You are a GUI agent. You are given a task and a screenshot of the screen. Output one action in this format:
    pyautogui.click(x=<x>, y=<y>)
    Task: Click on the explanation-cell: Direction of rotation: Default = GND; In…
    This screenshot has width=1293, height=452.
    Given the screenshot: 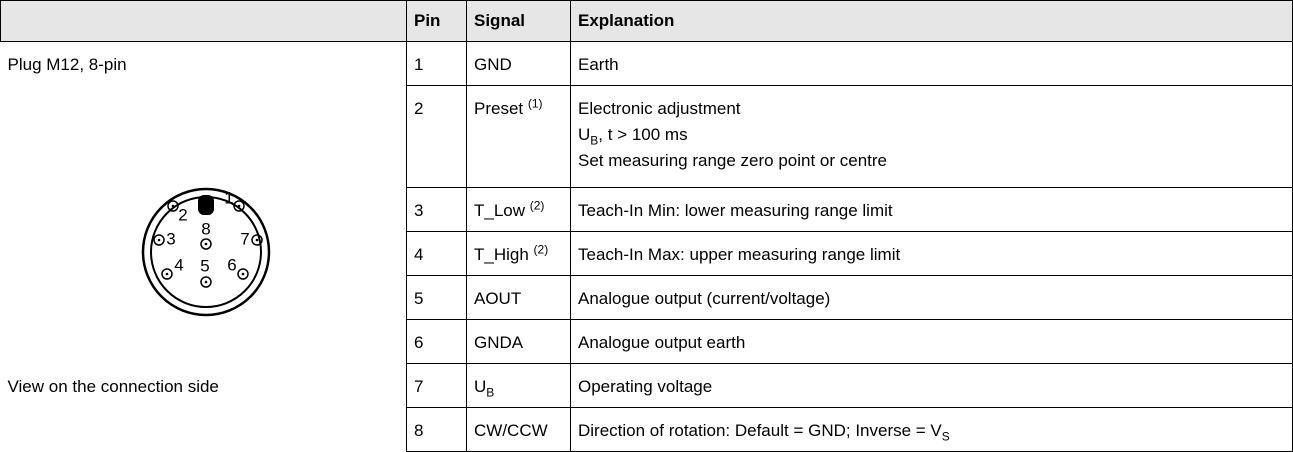 What is the action you would take?
    pyautogui.click(x=931, y=429)
    